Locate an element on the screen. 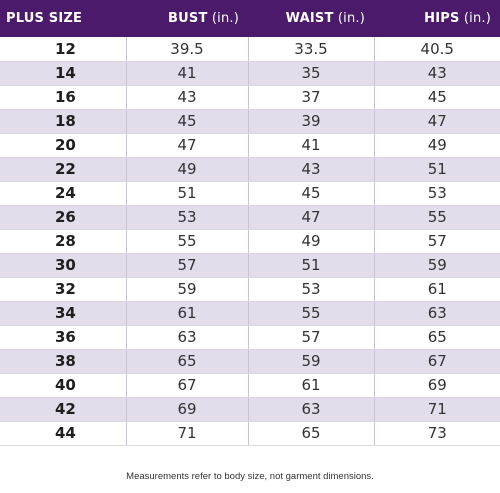 This screenshot has width=500, height=493. table-row: 36 63 57 65 is located at coordinates (250, 337).